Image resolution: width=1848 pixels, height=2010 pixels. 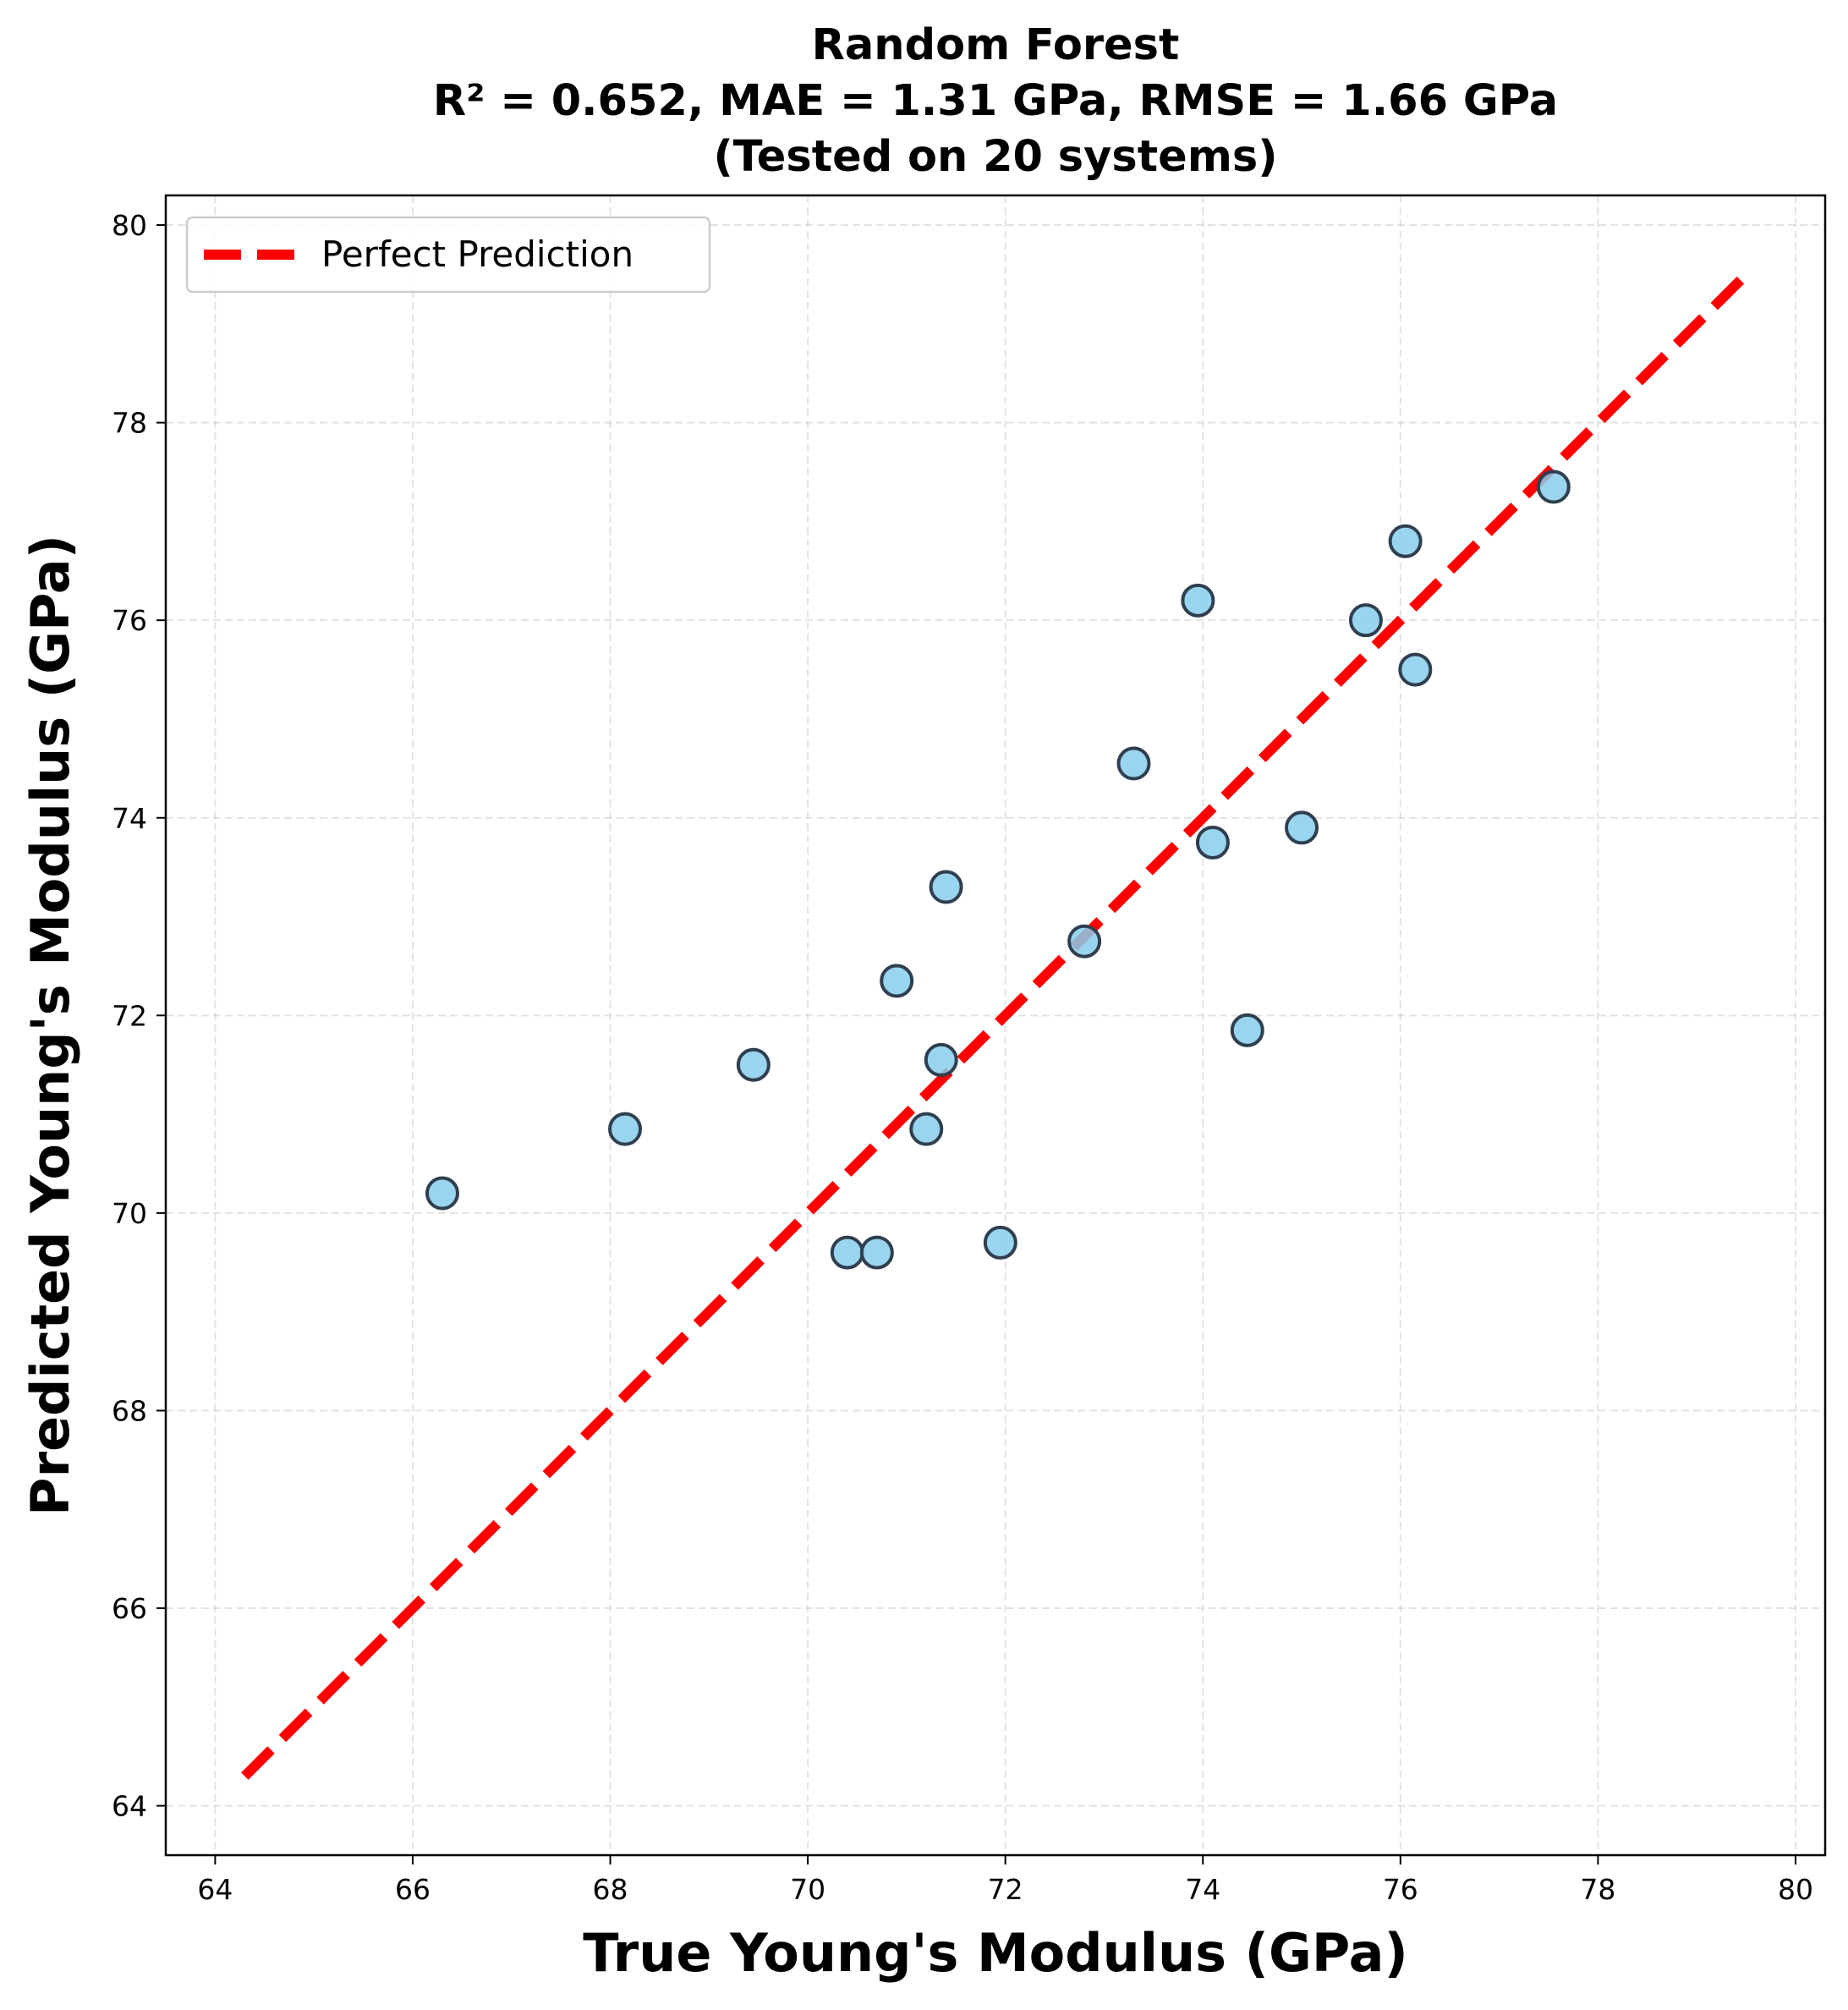 I want to click on chart-title: Random Forest, so click(x=996, y=45).